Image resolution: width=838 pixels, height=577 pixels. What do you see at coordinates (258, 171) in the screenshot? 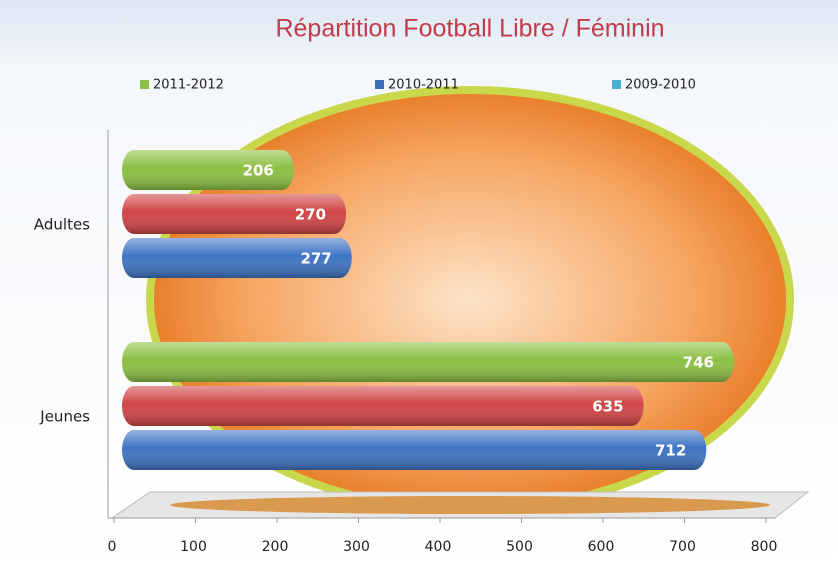
I see `value-label: 206` at bounding box center [258, 171].